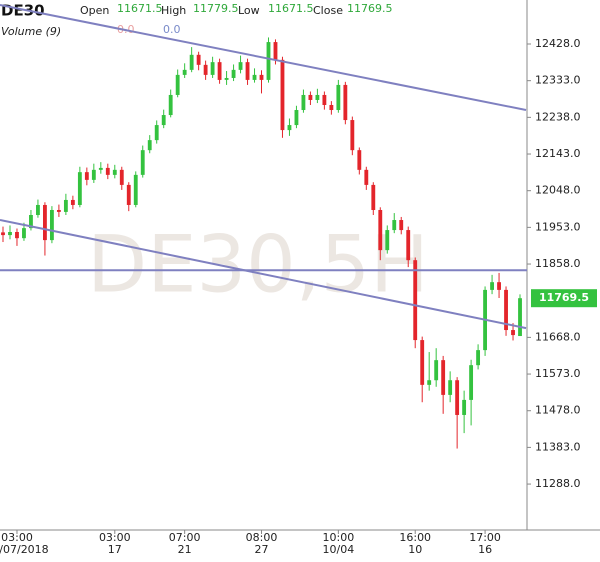 Image resolution: width=600 pixels, height=562 pixels. I want to click on x-tick-label: 07:00, so click(185, 537).